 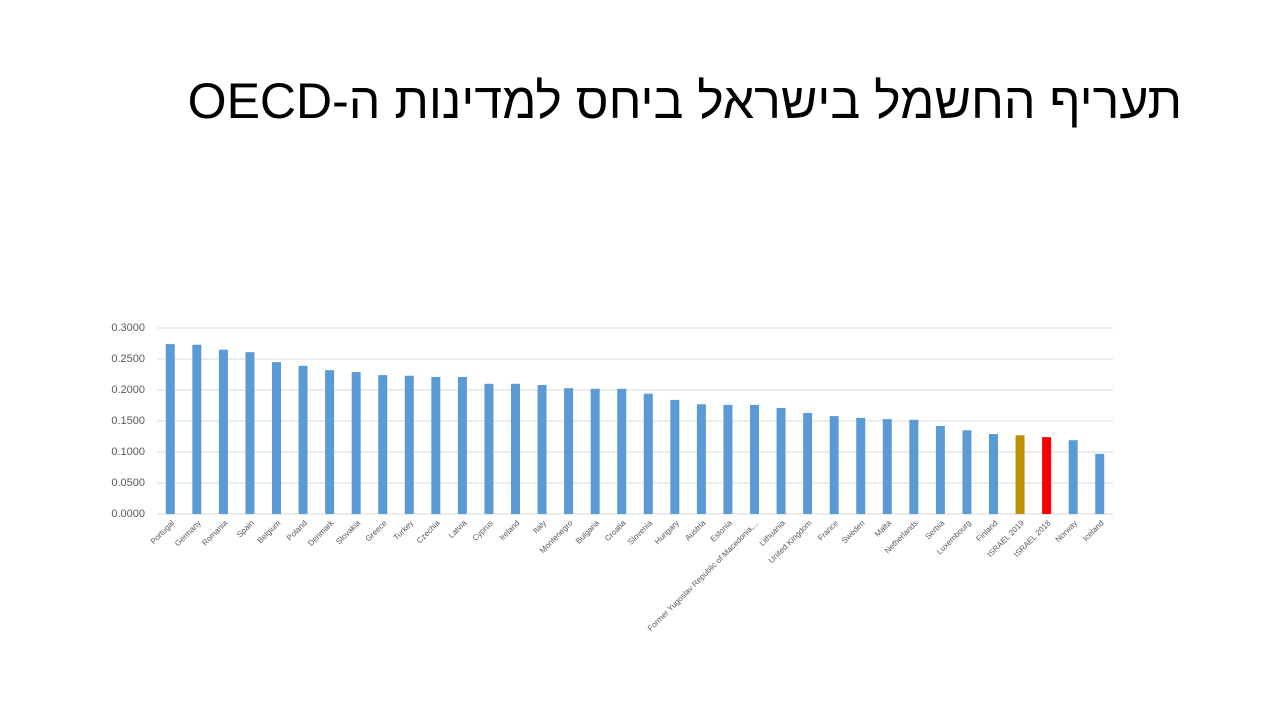 I want to click on x-tick-label: Spain, so click(x=245, y=529).